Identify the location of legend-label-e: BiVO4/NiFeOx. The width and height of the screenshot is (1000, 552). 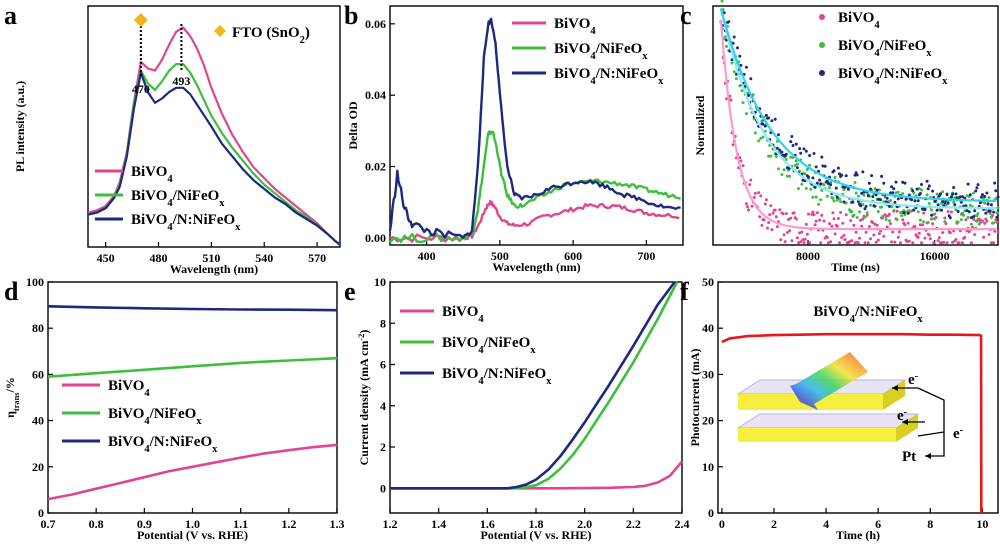
(489, 345).